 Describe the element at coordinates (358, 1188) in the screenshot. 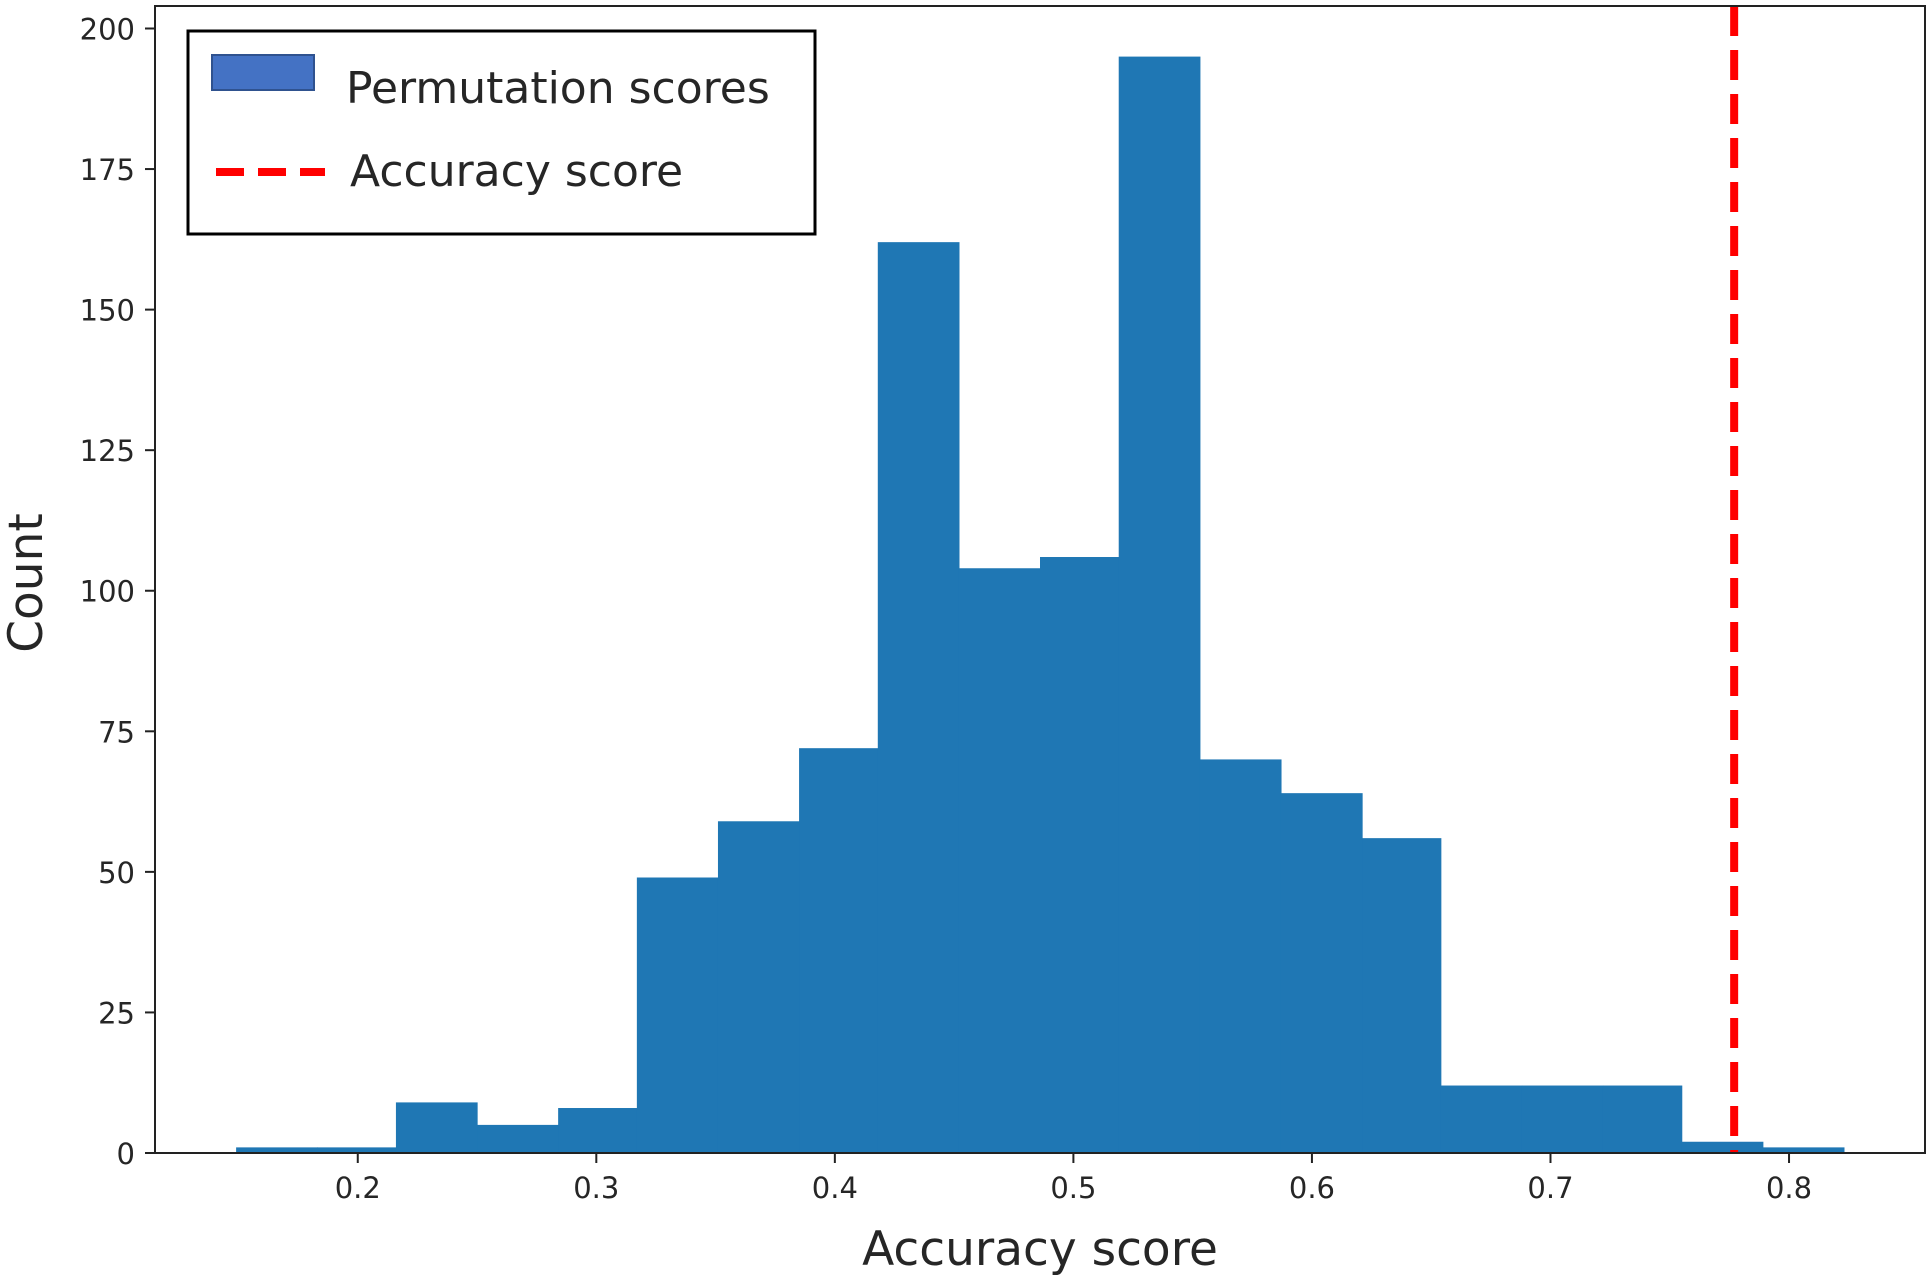

I see `x-tick-label: 0.2` at that location.